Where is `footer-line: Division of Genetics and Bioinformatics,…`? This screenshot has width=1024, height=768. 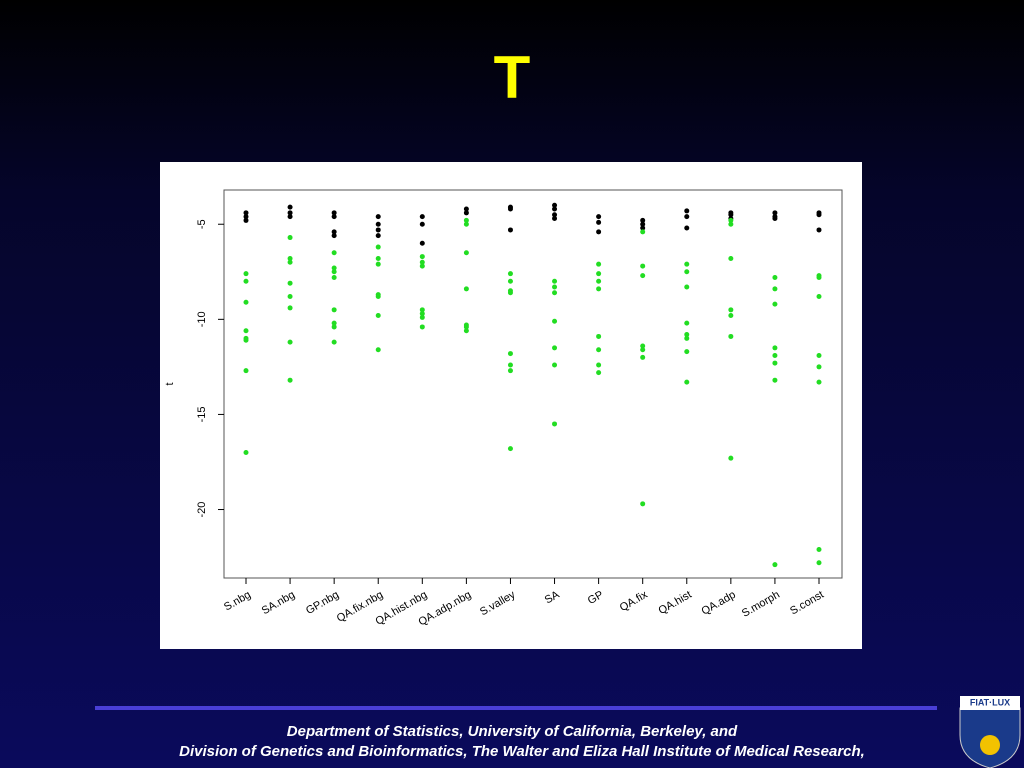
footer-line: Division of Genetics and Bioinformatics,… is located at coordinates (522, 751).